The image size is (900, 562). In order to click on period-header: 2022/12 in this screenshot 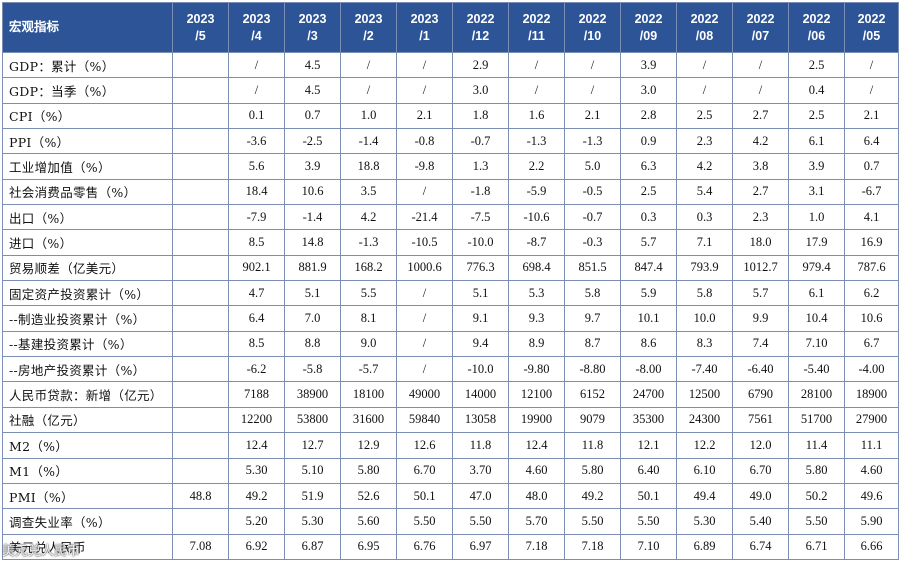, I will do `click(480, 27)`.